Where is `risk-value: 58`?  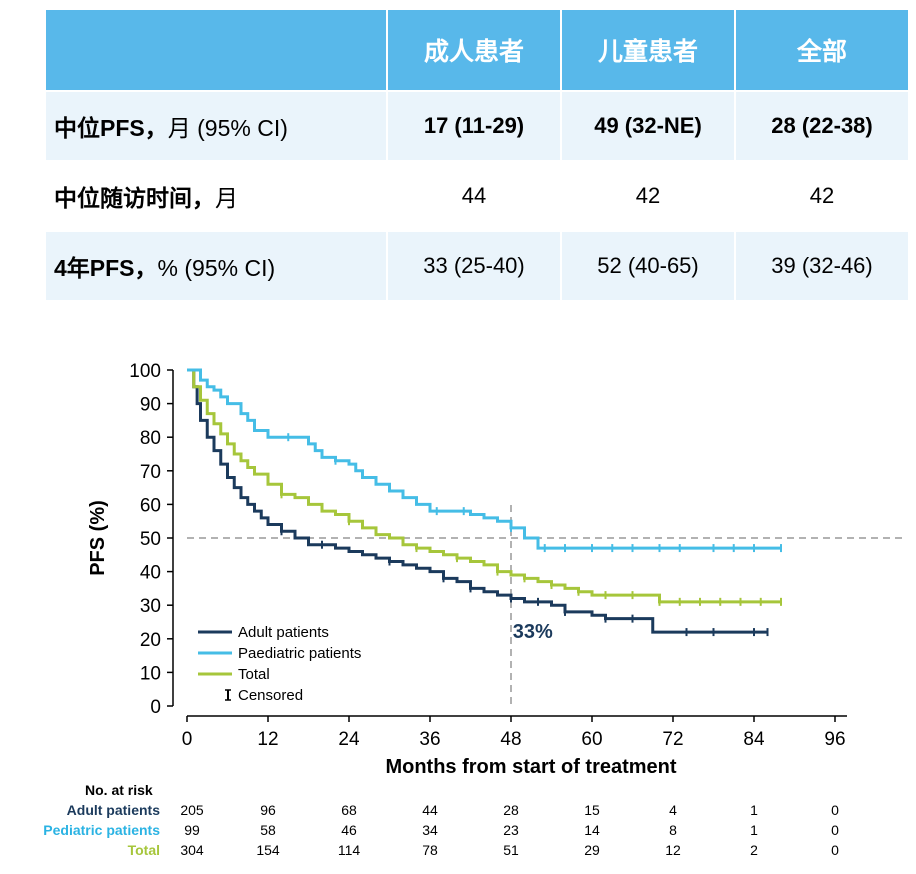 risk-value: 58 is located at coordinates (268, 830).